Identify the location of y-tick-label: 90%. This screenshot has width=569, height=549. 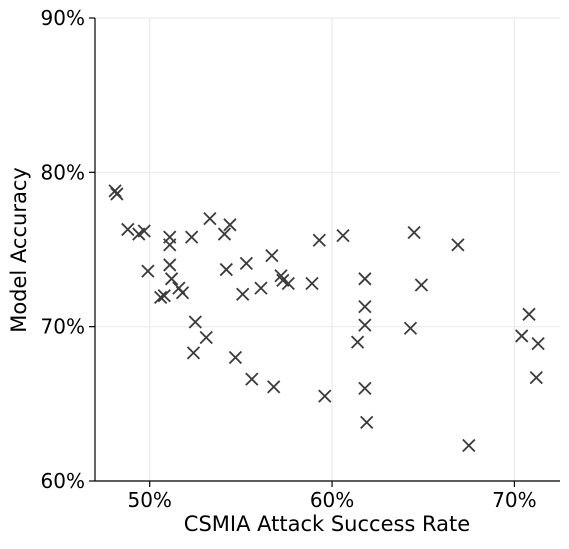
(63, 18).